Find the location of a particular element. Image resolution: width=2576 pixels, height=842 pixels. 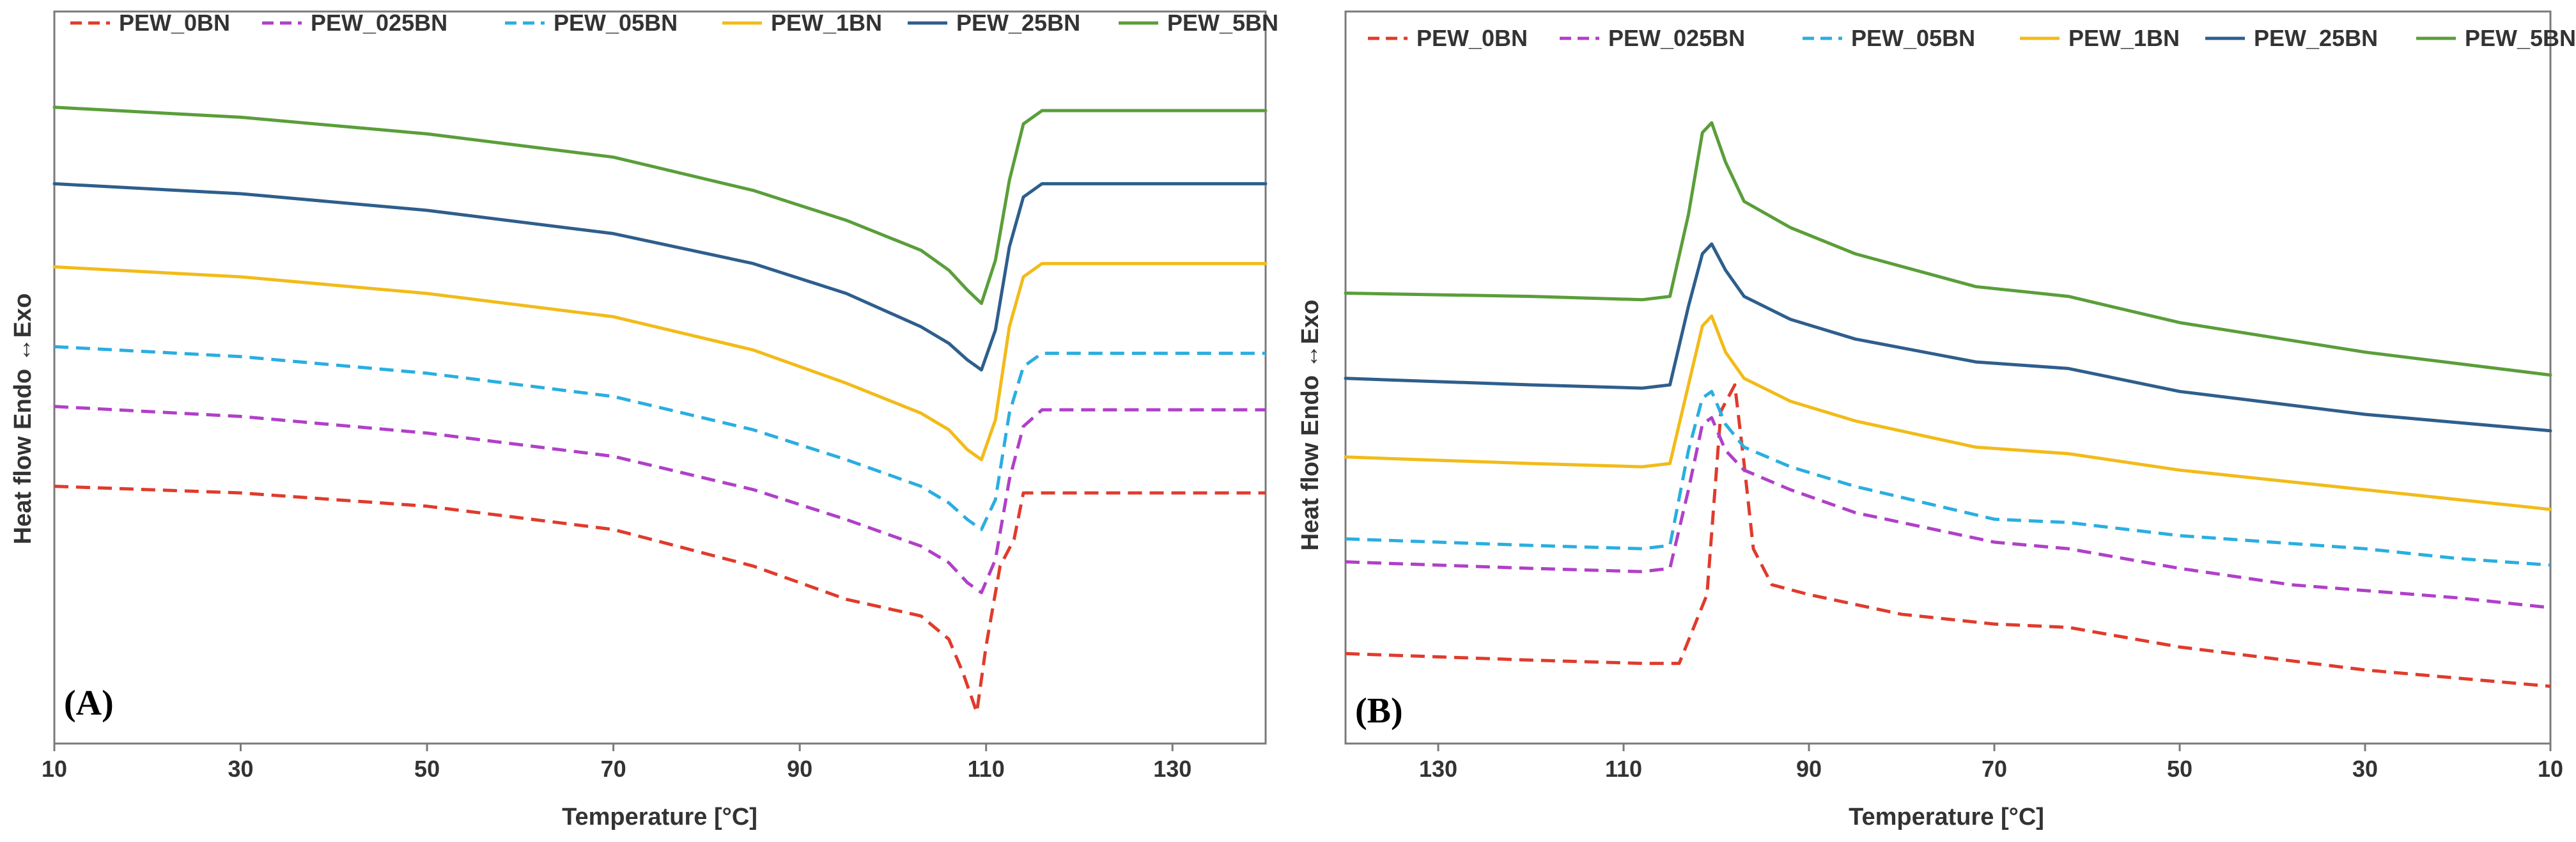

x-axis-ticks: 10 30 50 70 90 110 130 is located at coordinates (616, 763).